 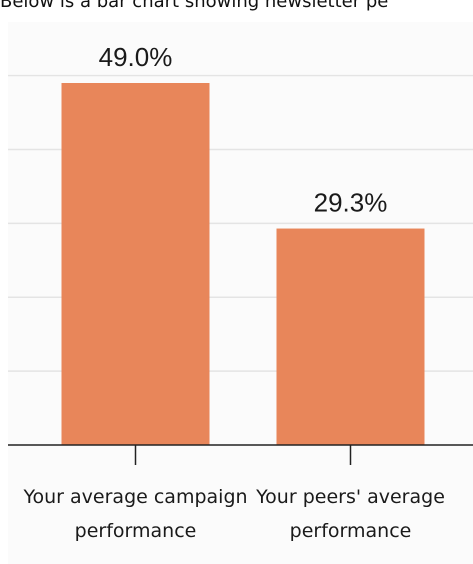 What do you see at coordinates (136, 57) in the screenshot?
I see `data-label: 49.0%` at bounding box center [136, 57].